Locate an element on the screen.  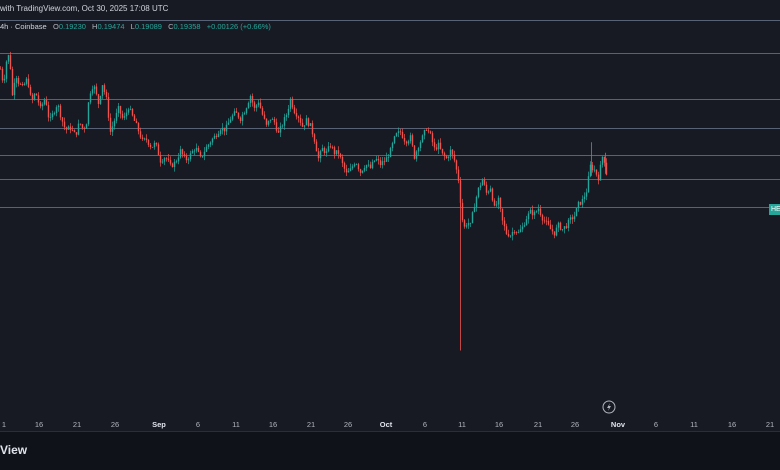
x-tick-label-21: 21 is located at coordinates (770, 424).